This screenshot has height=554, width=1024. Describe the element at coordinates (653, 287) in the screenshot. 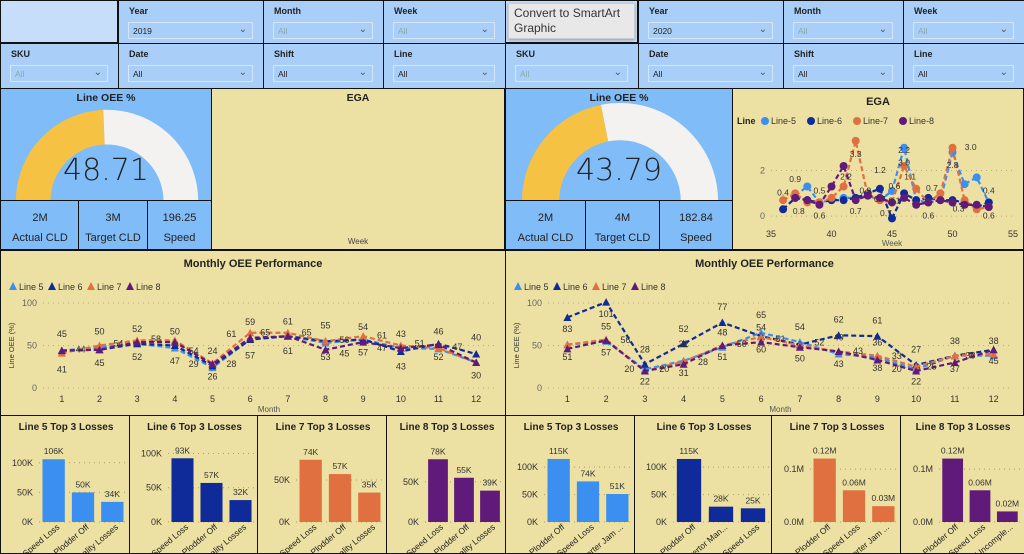

I see `legend-item: Line 8` at that location.